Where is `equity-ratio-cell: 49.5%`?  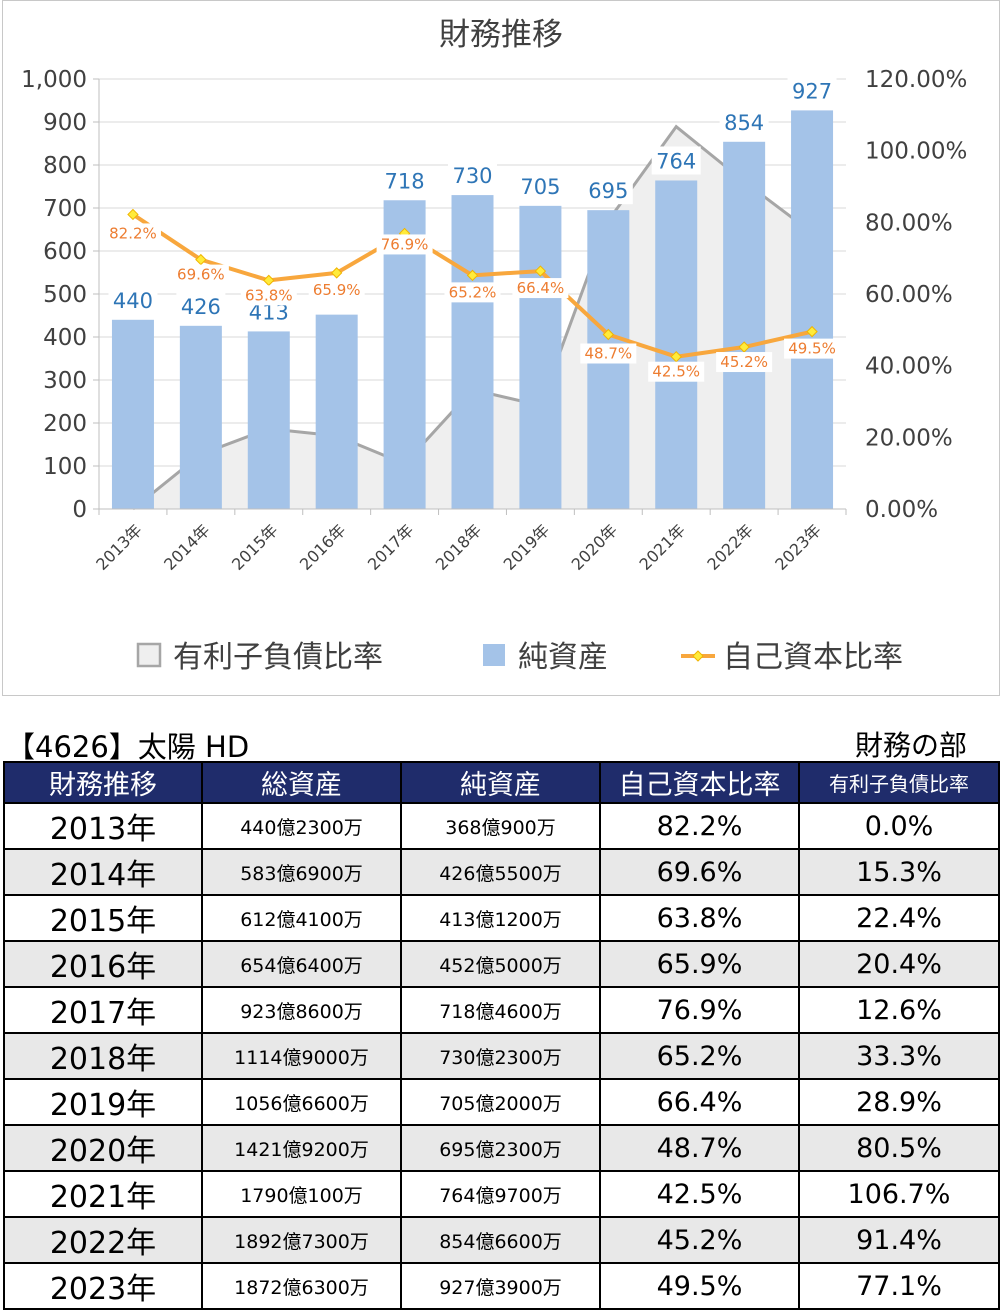 equity-ratio-cell: 49.5% is located at coordinates (699, 1286).